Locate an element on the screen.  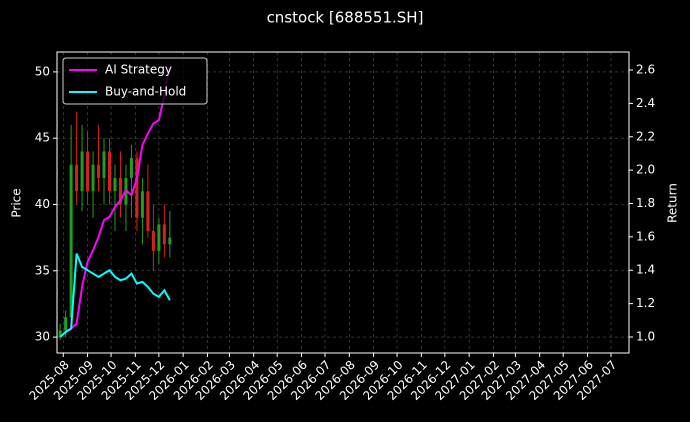
y-tick-label: 45 is located at coordinates (42, 138).